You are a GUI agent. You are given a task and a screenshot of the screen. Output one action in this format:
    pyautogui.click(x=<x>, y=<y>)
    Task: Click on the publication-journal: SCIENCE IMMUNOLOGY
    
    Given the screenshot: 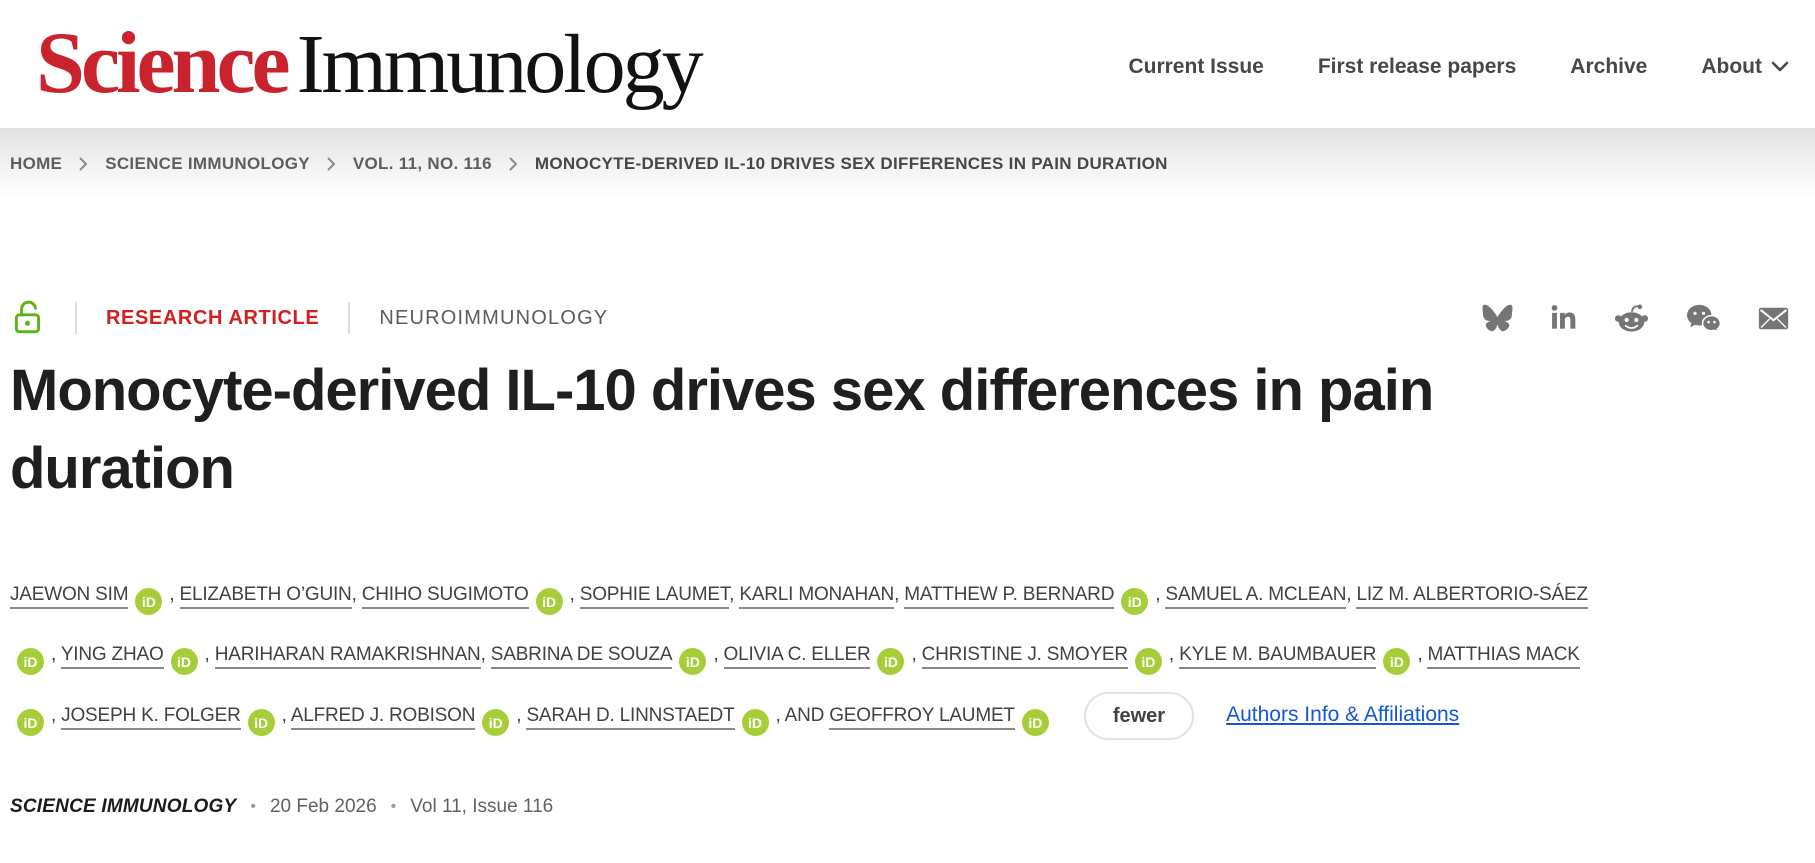 What is the action you would take?
    pyautogui.click(x=123, y=806)
    